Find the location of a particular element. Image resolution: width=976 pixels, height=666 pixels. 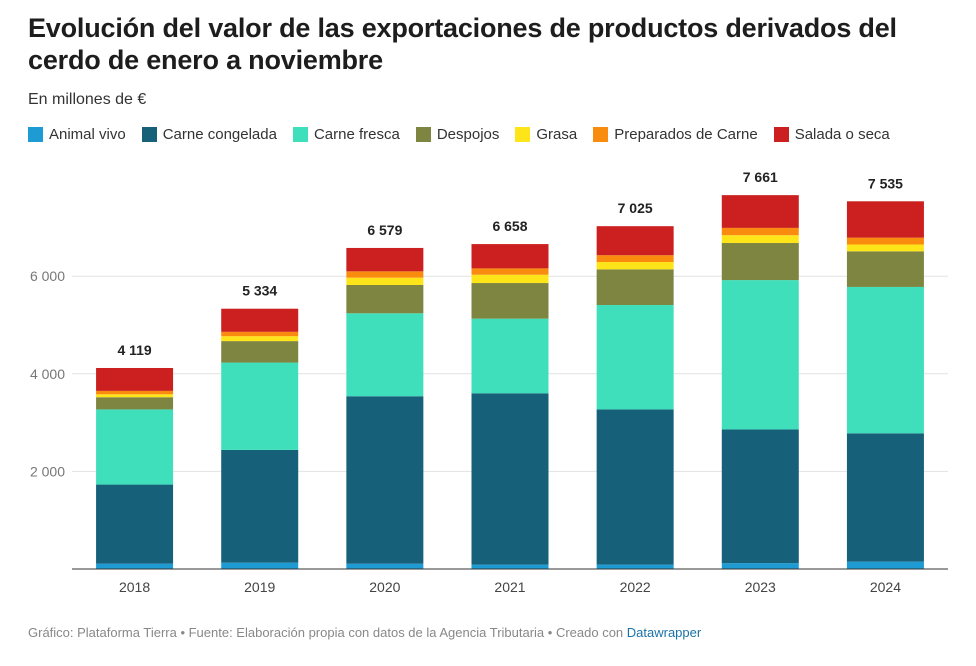

legend-label: Preparados de Carne is located at coordinates (686, 134).